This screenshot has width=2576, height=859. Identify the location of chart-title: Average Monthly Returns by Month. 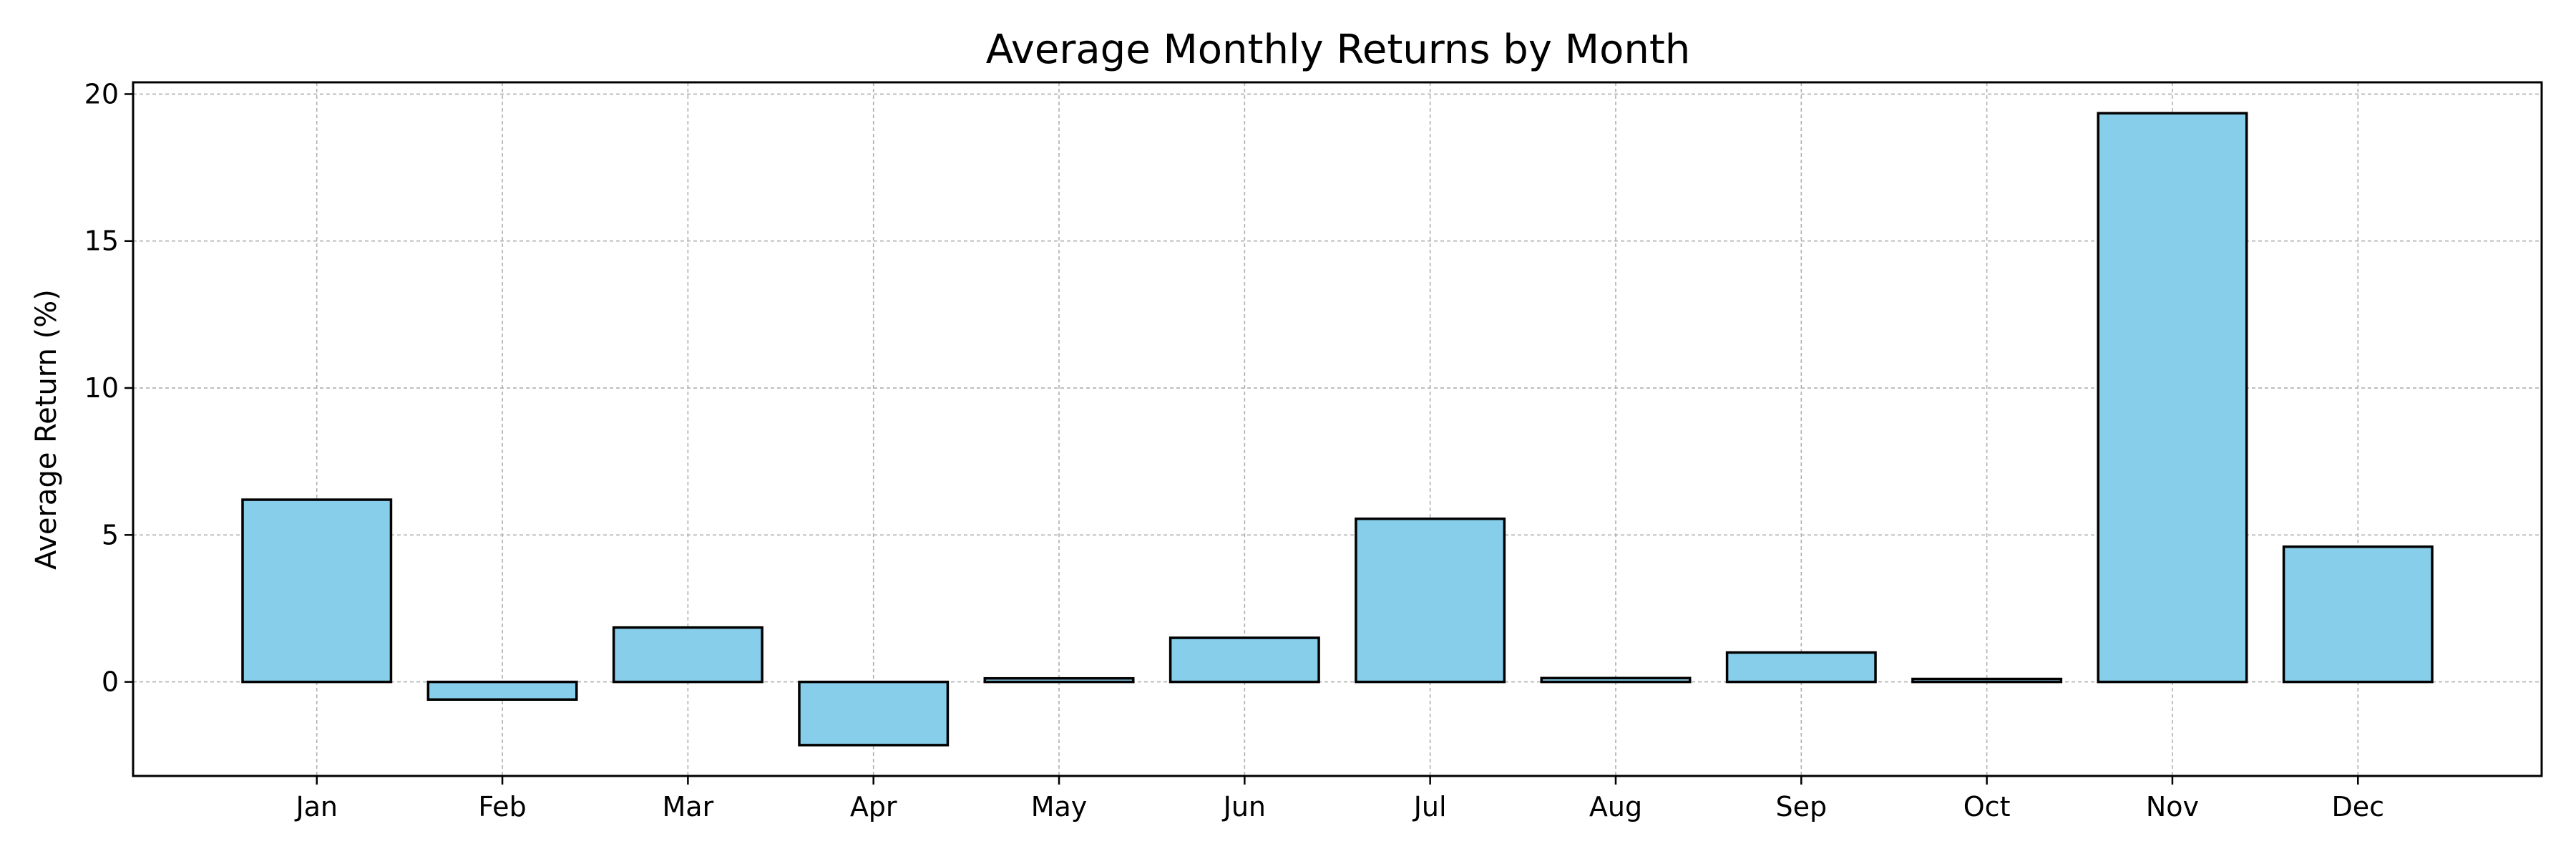
(1338, 49).